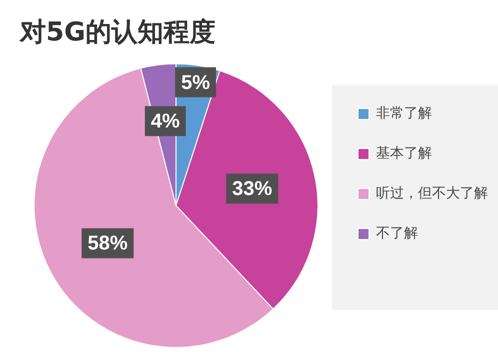 The width and height of the screenshot is (498, 352). What do you see at coordinates (108, 243) in the screenshot?
I see `data-label: 58%` at bounding box center [108, 243].